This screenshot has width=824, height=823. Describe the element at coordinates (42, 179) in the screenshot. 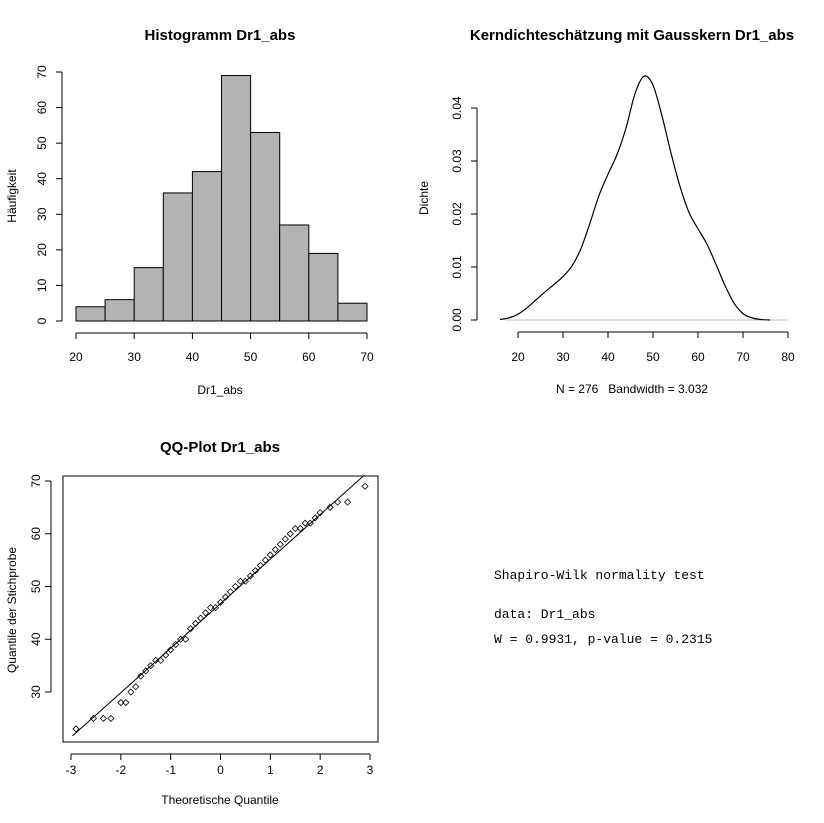

I see `histogram-y-tick-label: 40` at that location.